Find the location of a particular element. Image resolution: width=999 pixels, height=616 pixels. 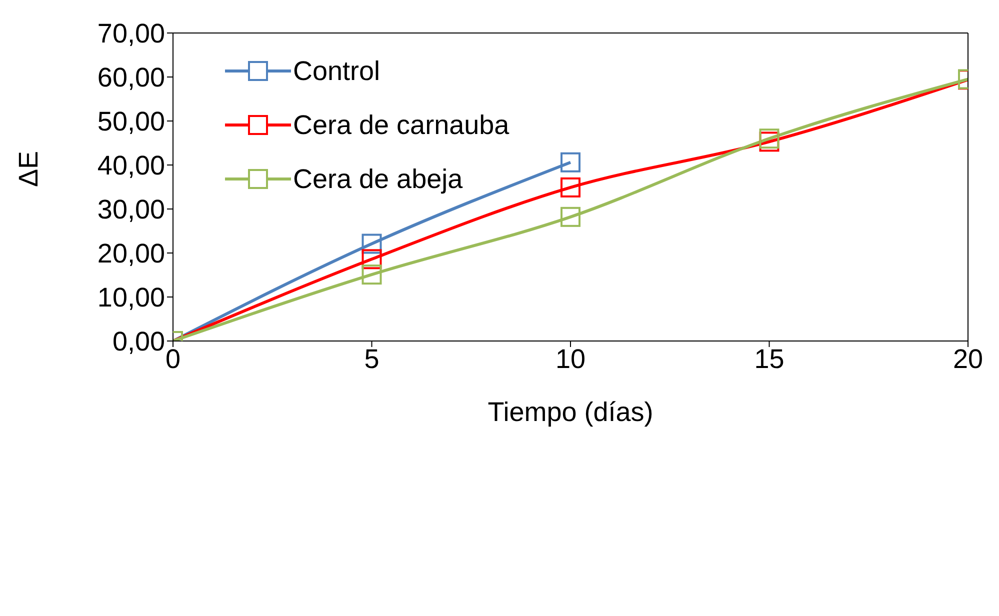

x-tick-label: 0 is located at coordinates (173, 359).